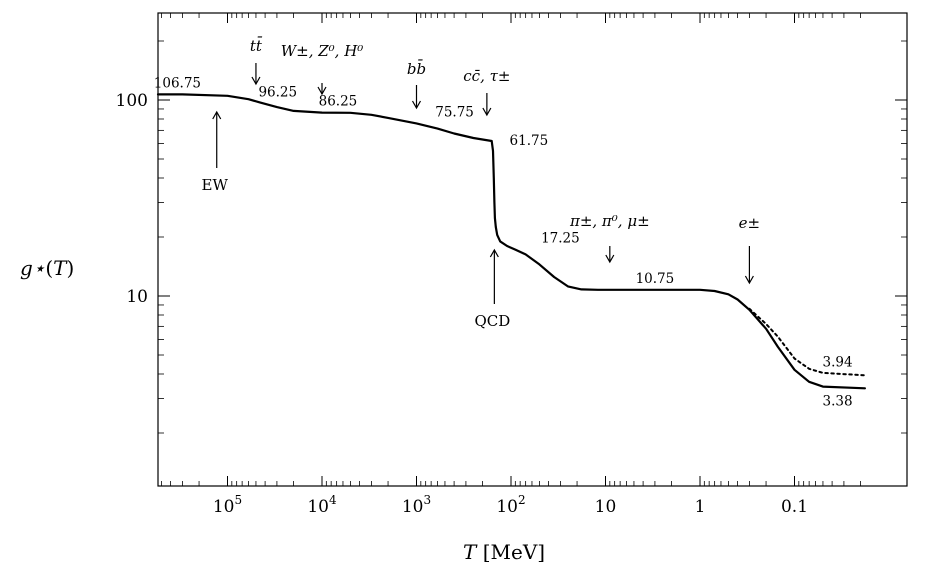 Image resolution: width=929 pixels, height=572 pixels. What do you see at coordinates (749, 223) in the screenshot?
I see `annotation-e-label: e±` at bounding box center [749, 223].